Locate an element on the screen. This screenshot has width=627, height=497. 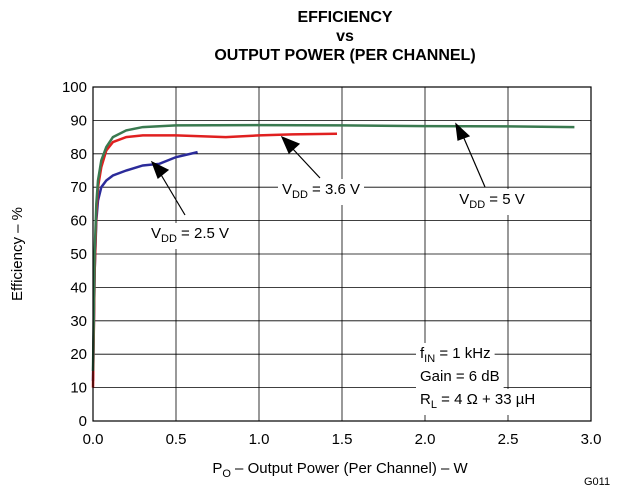
chart-title: vs is located at coordinates (345, 36).